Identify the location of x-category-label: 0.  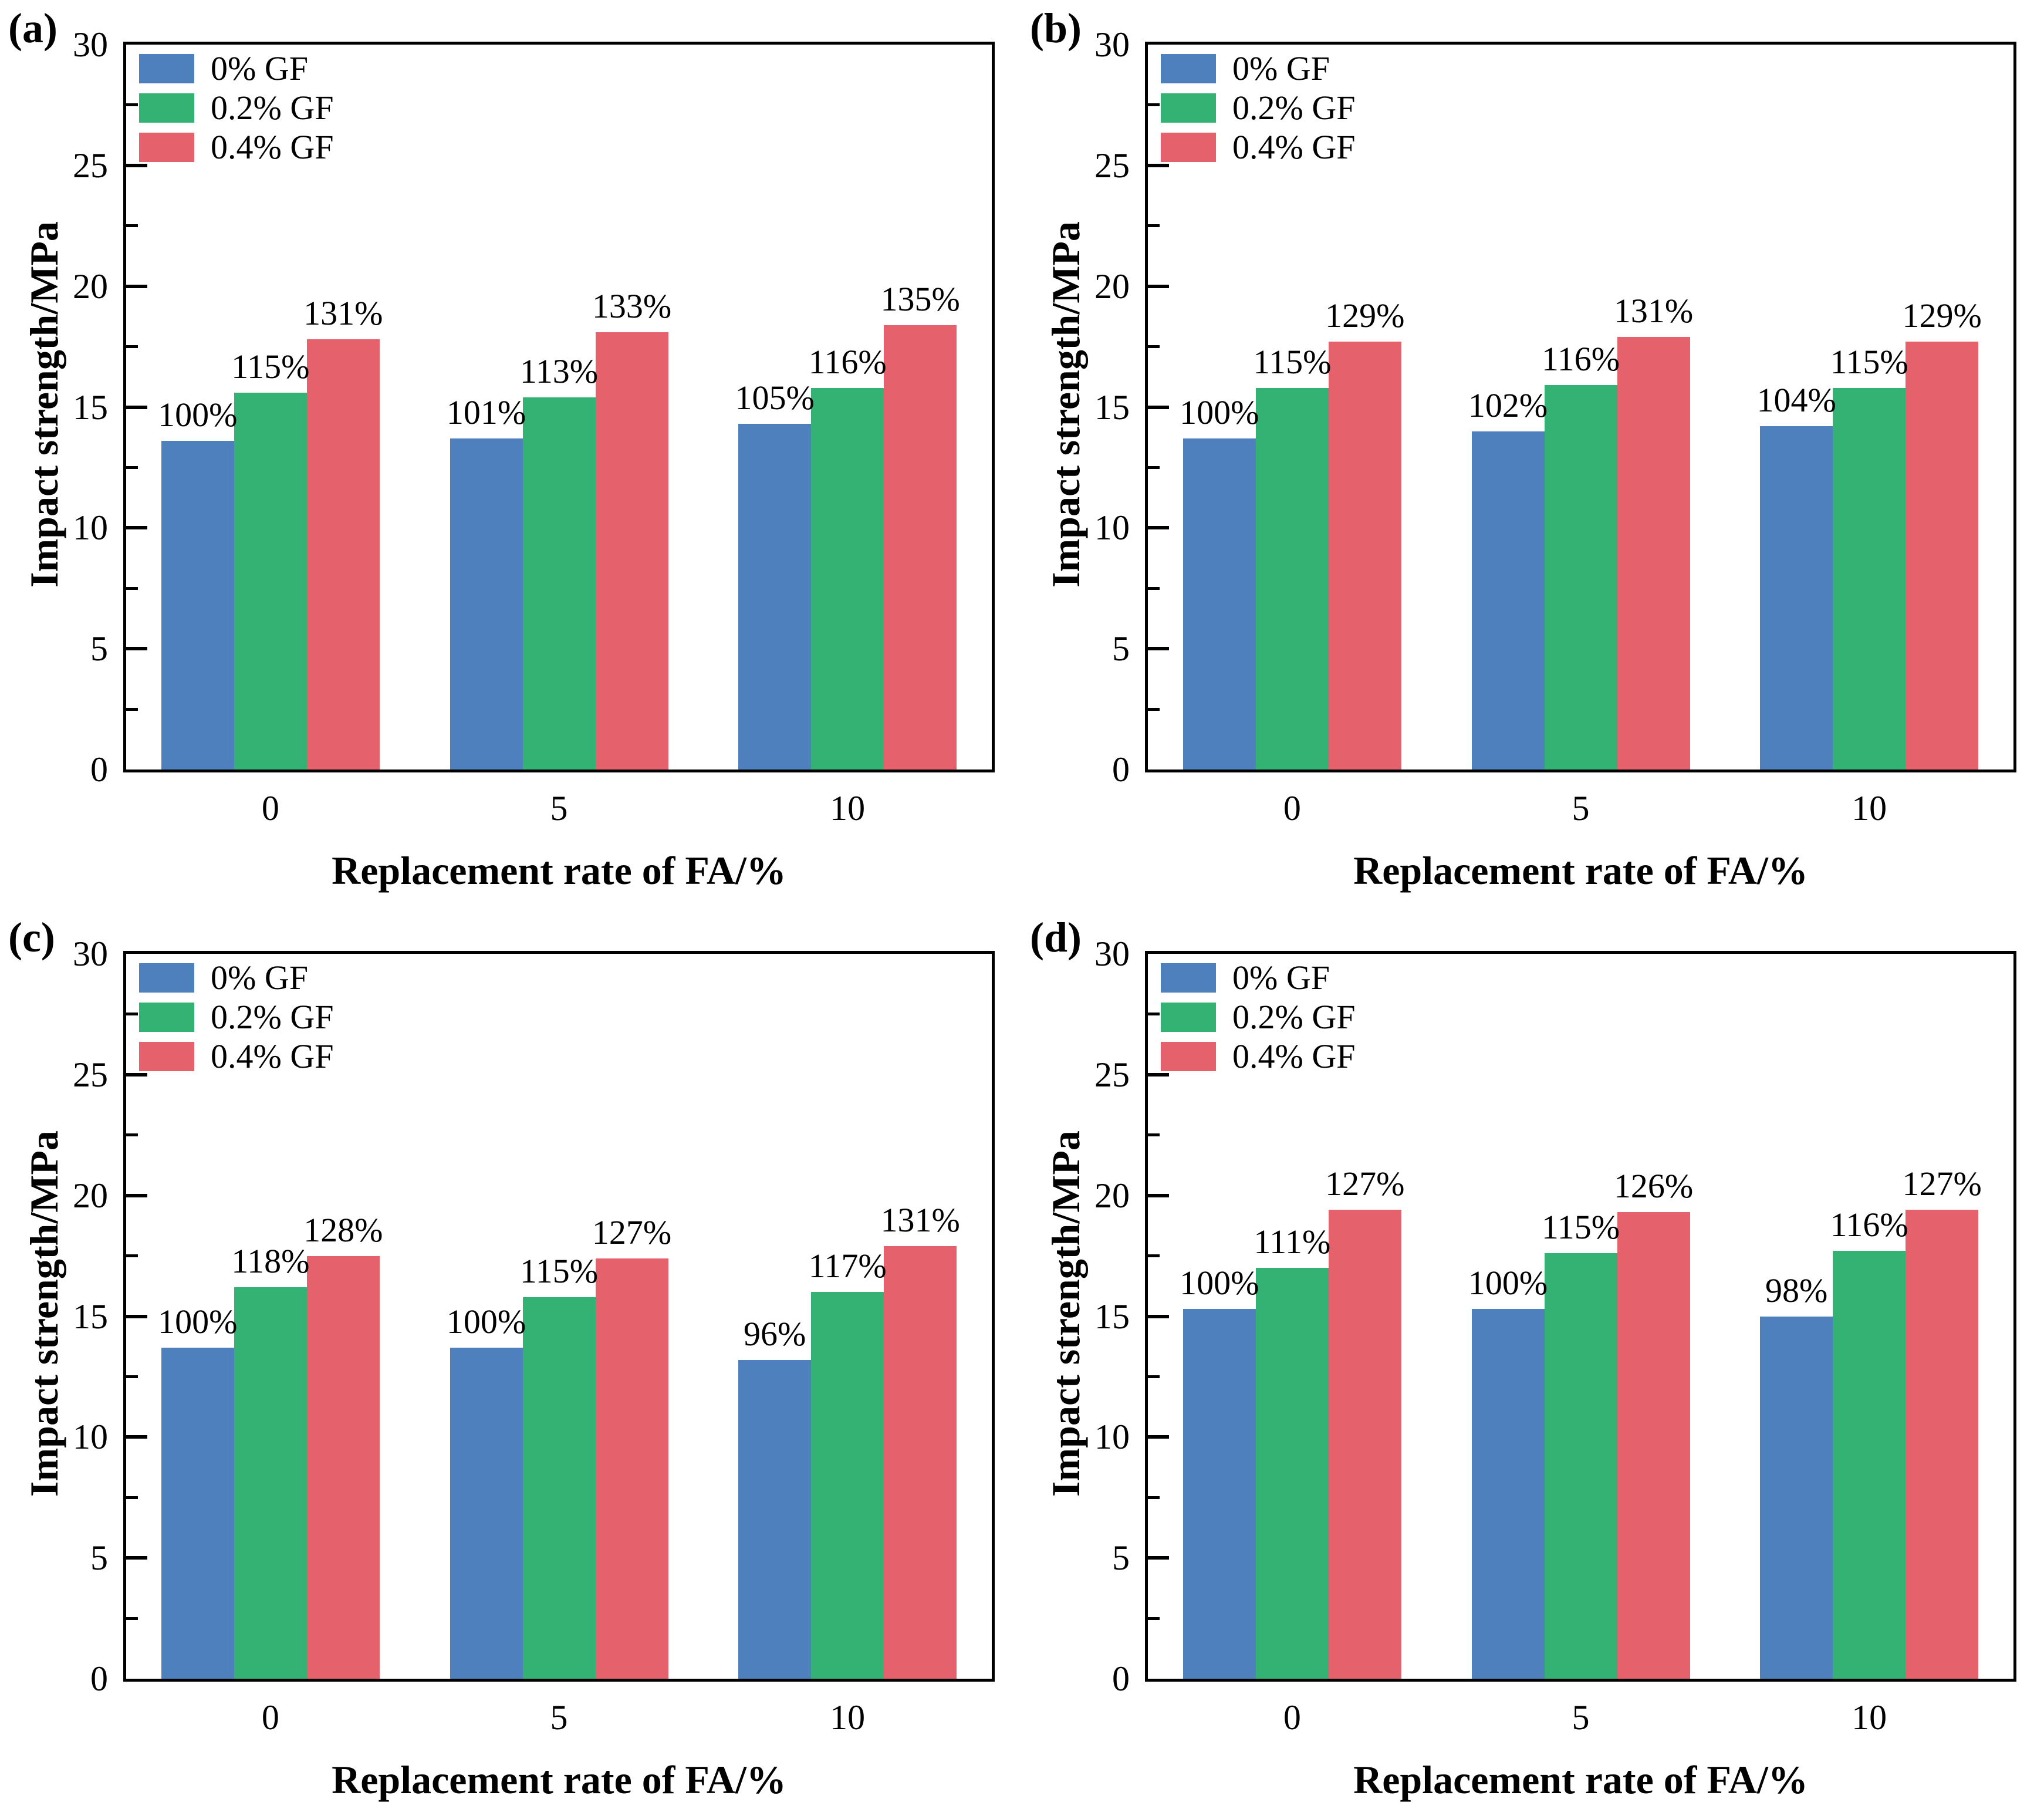
(270, 809).